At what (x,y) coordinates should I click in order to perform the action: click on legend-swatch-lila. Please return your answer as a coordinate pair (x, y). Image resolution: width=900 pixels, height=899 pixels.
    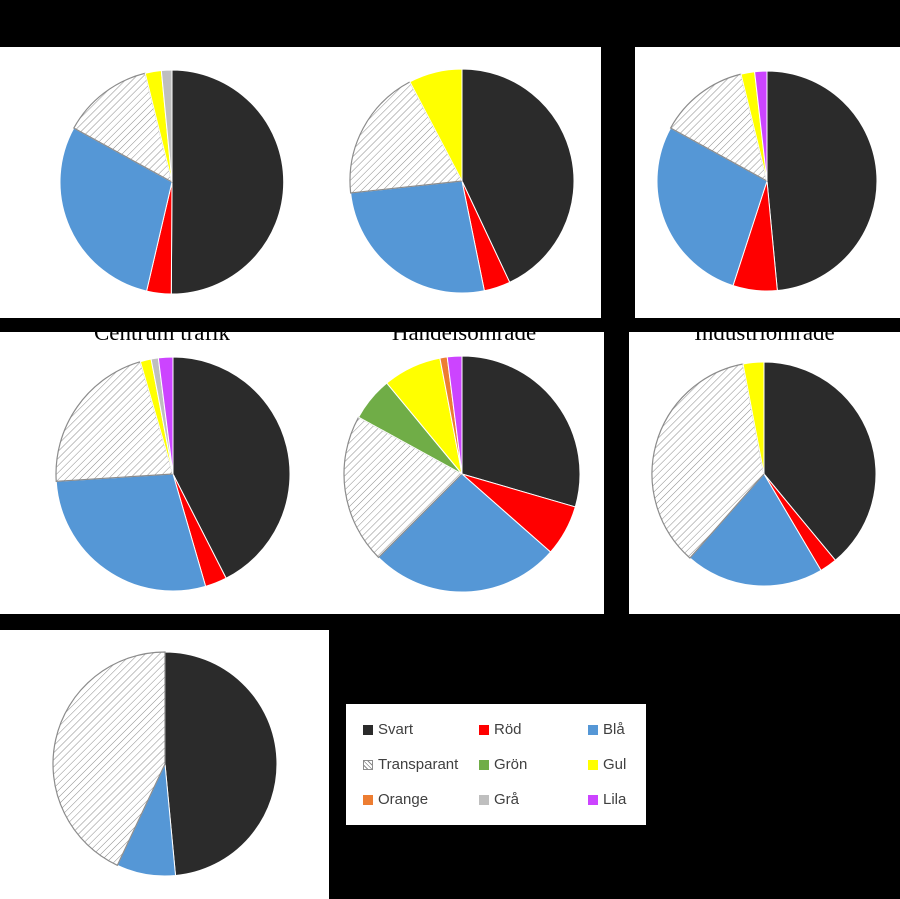
    Looking at the image, I should click on (593, 799).